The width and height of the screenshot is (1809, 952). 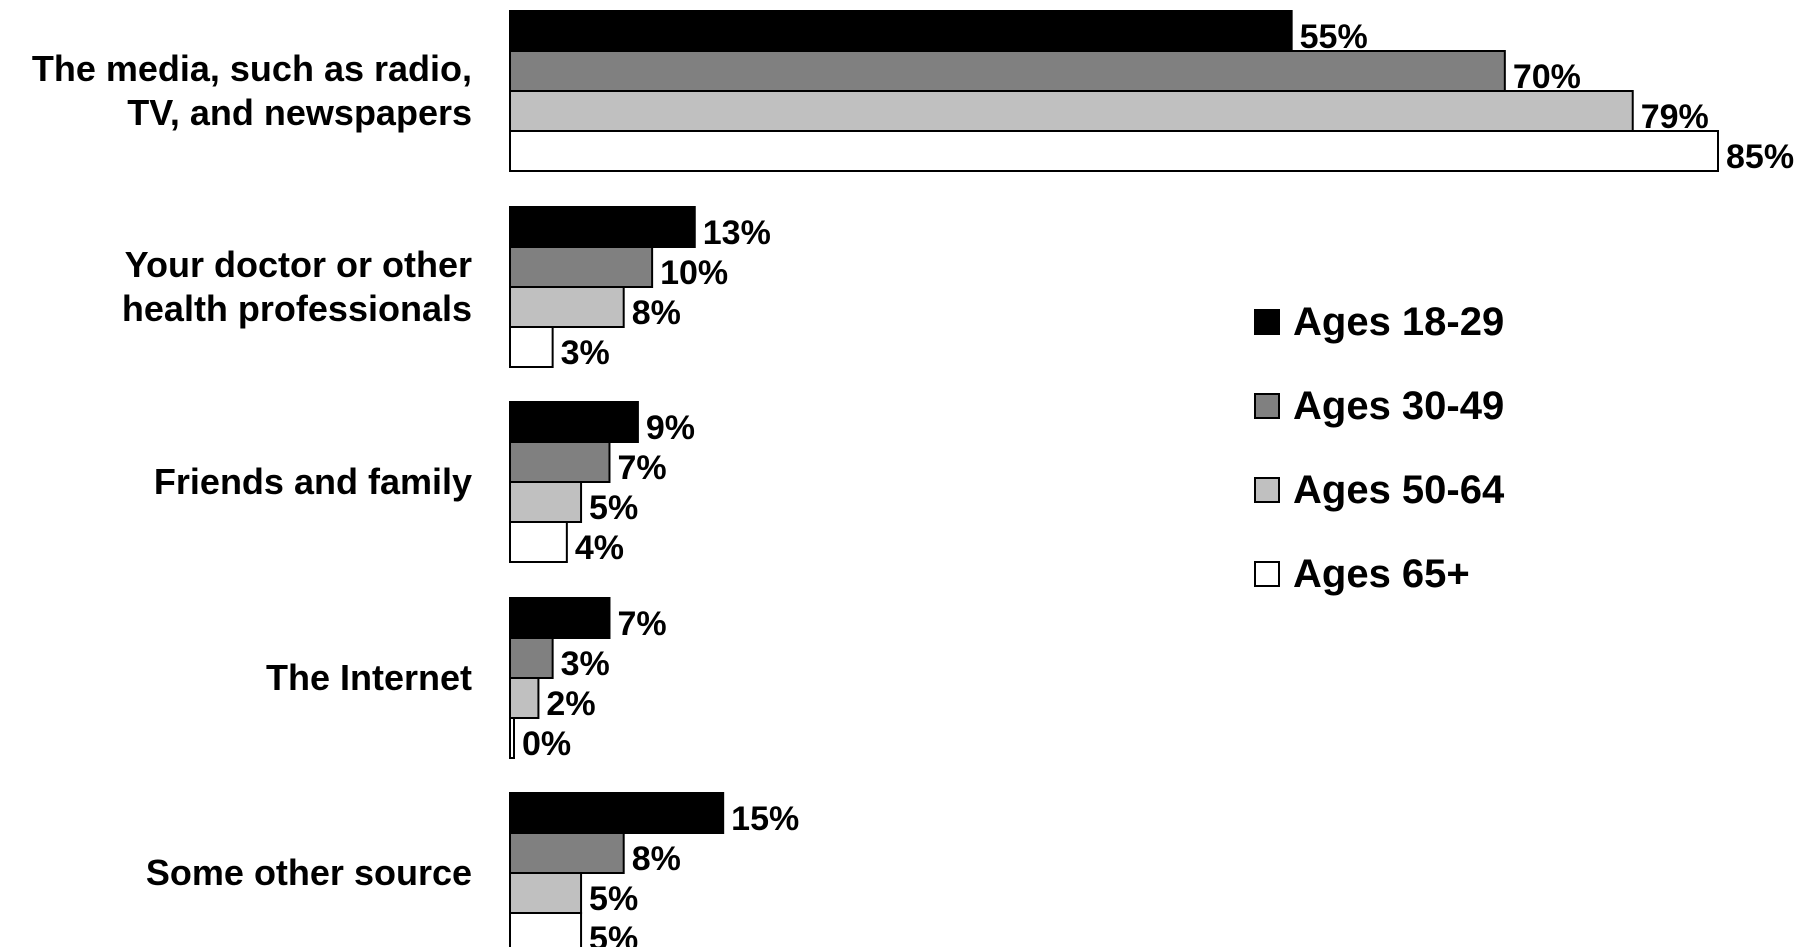 I want to click on data-label-3-4: 2%, so click(x=570, y=704).